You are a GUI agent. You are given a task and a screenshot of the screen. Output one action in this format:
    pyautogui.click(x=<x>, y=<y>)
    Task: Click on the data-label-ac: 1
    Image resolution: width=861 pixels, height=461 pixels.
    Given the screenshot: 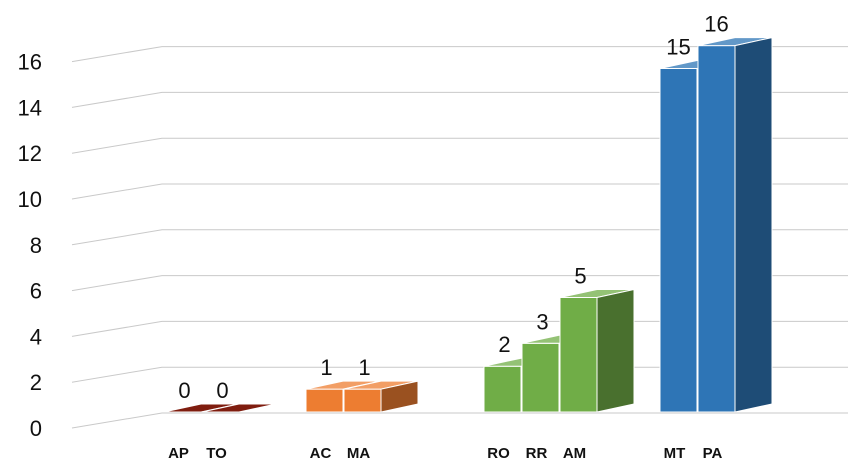 What is the action you would take?
    pyautogui.click(x=326, y=367)
    